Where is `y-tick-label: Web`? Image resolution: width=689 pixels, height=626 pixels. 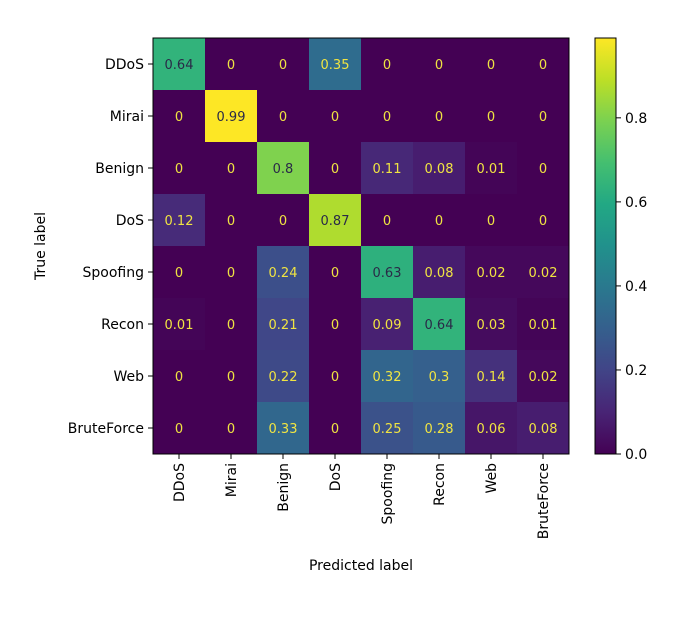 y-tick-label: Web is located at coordinates (128, 377).